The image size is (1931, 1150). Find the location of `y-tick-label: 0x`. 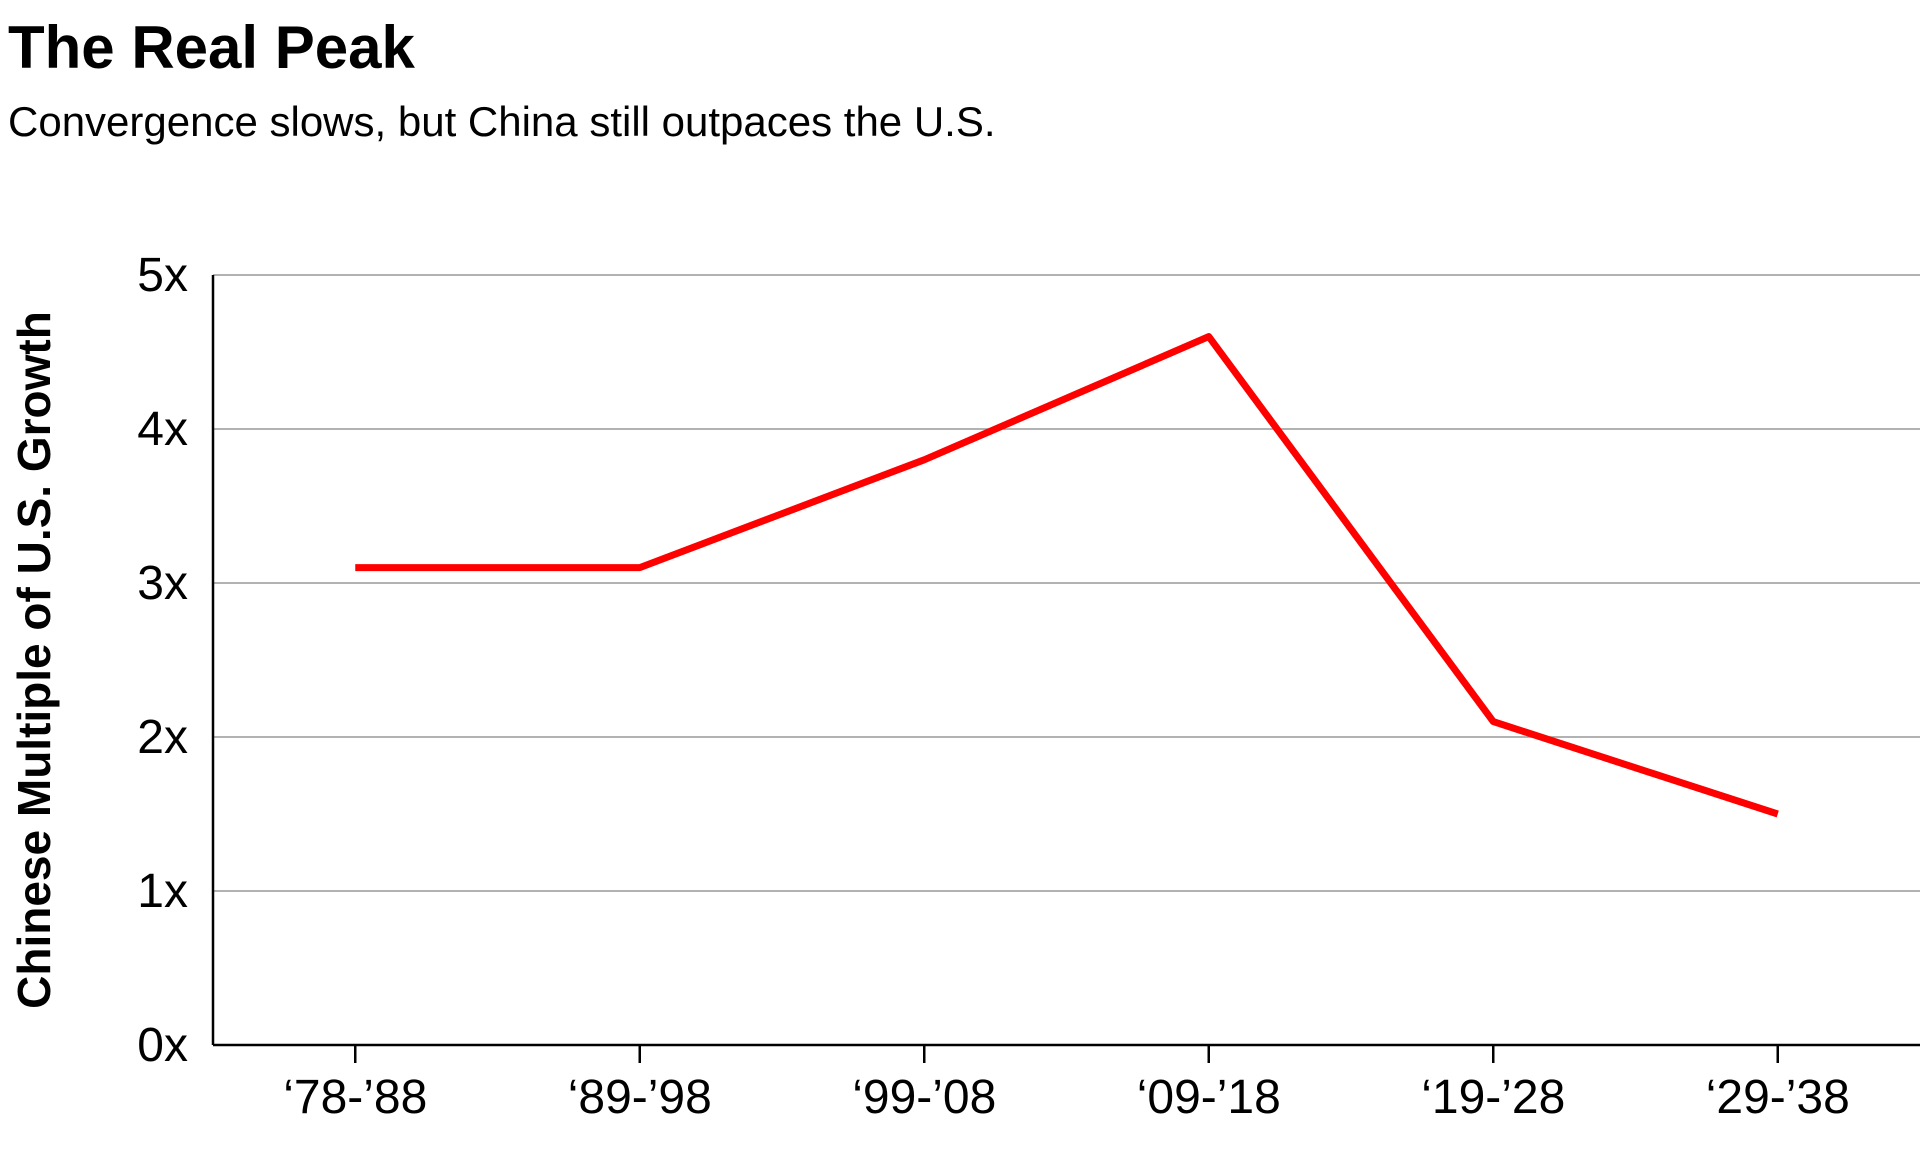

y-tick-label: 0x is located at coordinates (162, 1045).